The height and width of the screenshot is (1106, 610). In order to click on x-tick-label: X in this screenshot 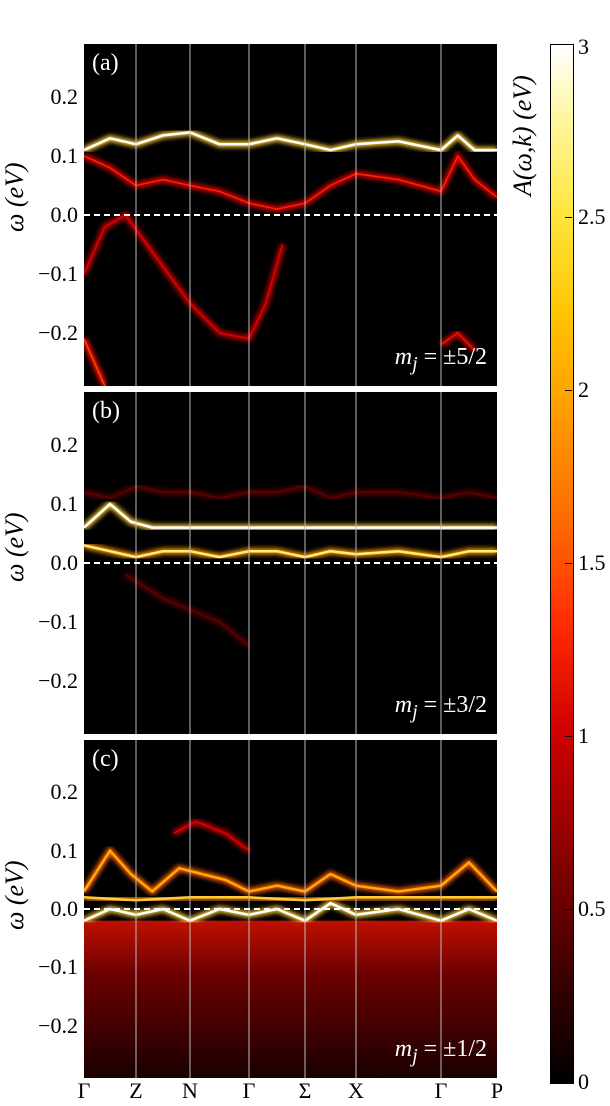, I will do `click(356, 1090)`.